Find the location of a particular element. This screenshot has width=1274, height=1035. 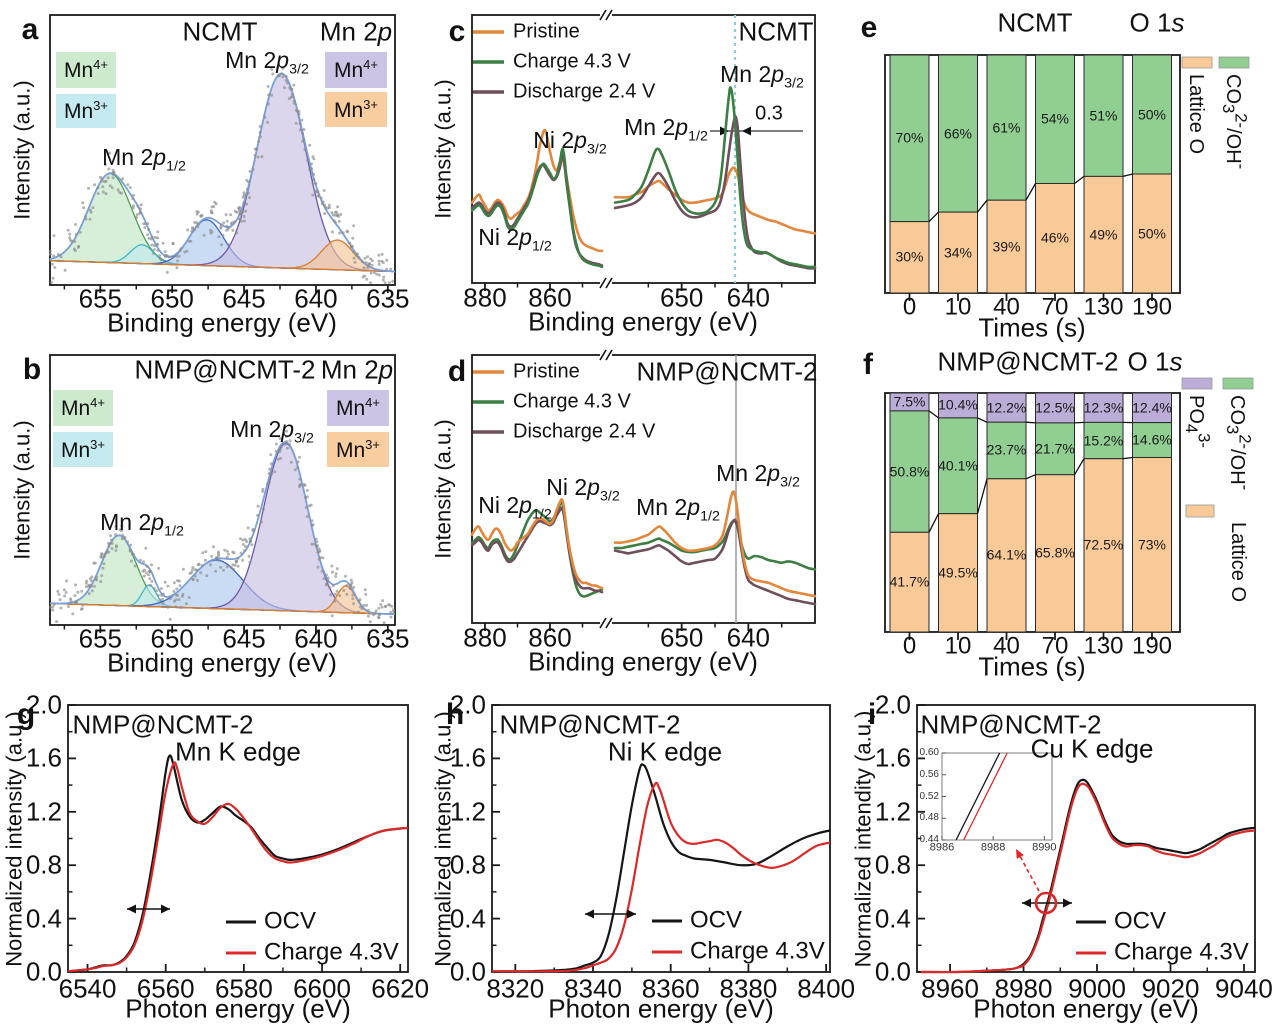

percent-label: 21.7% is located at coordinates (1055, 448).